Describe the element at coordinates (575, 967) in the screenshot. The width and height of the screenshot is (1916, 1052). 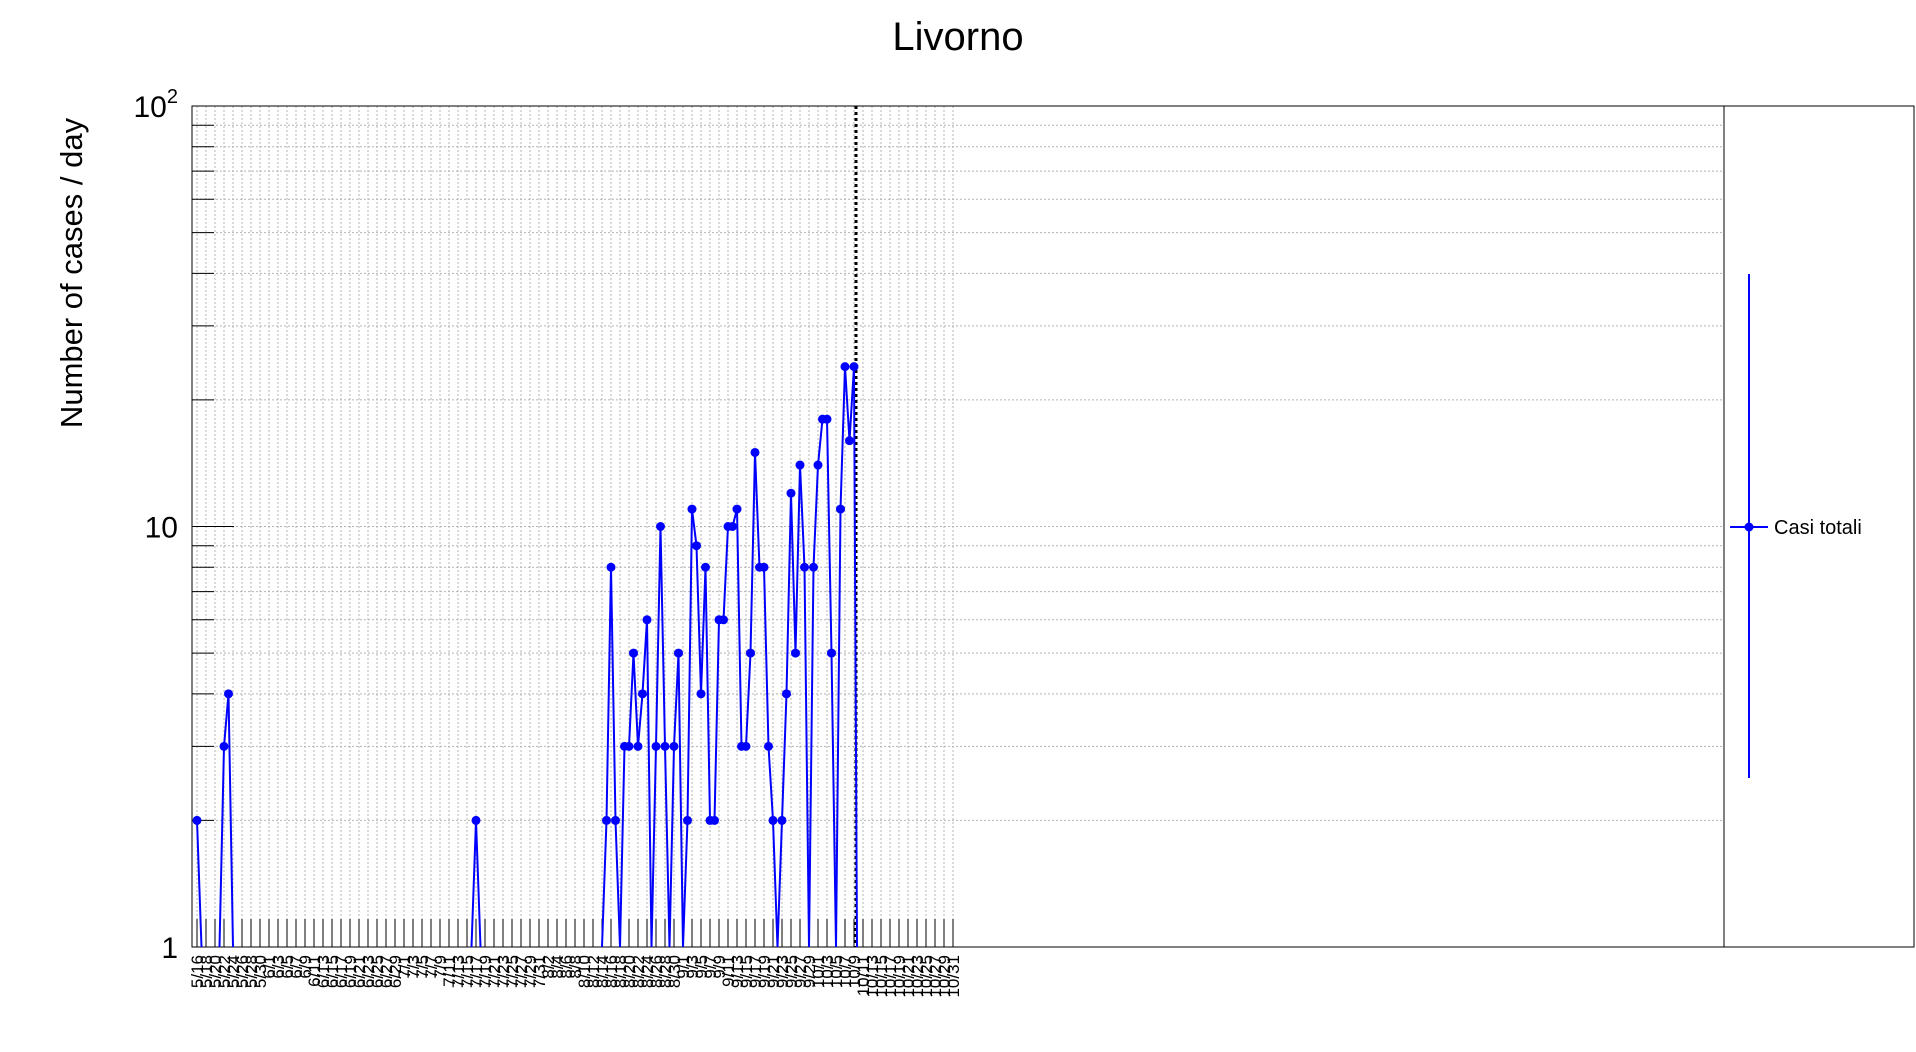
I see `x-tick-label: 8/8` at that location.